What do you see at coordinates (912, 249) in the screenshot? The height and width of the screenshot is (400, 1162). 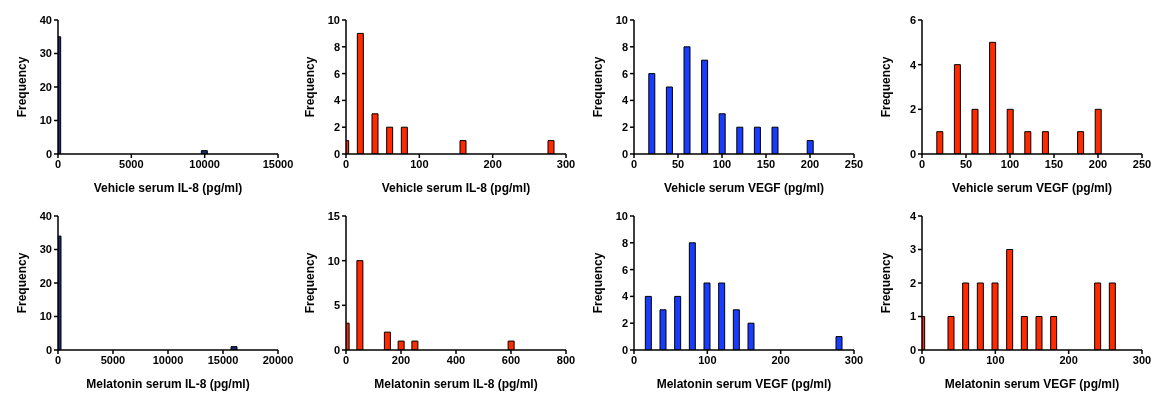 I see `y-tick-label: 3` at bounding box center [912, 249].